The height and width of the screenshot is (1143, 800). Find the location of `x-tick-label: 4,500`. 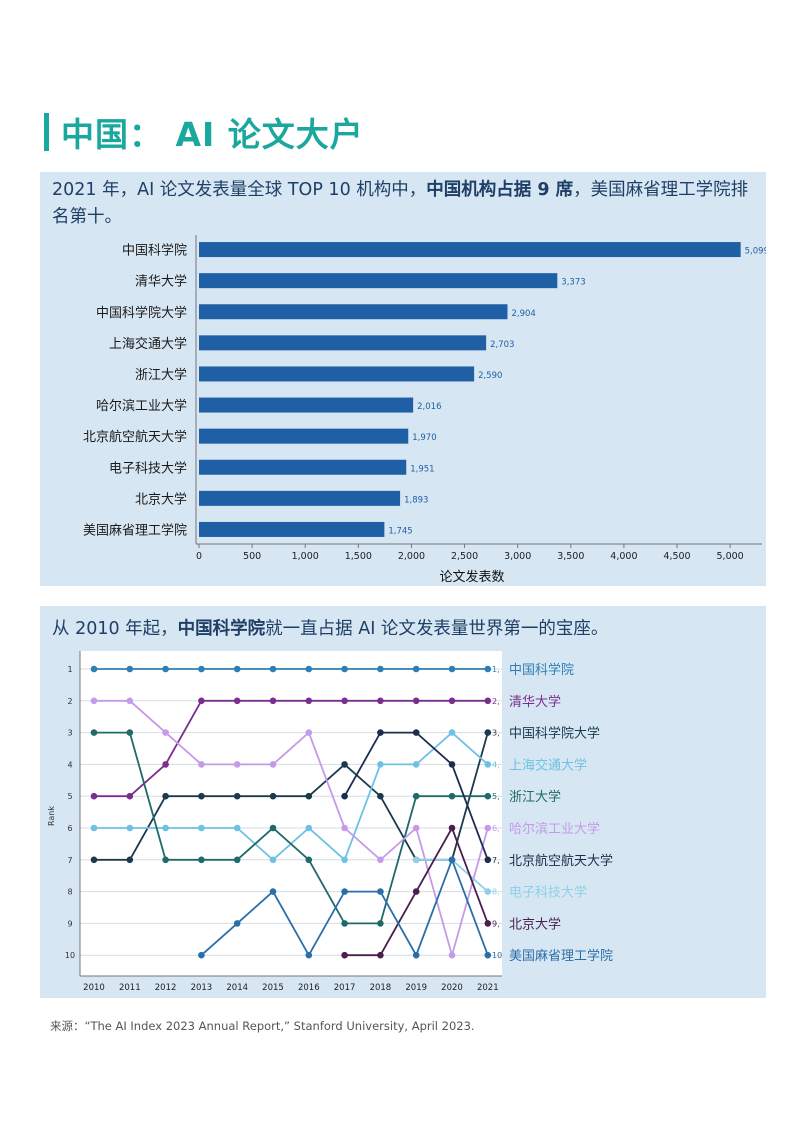

x-tick-label: 4,500 is located at coordinates (676, 556).